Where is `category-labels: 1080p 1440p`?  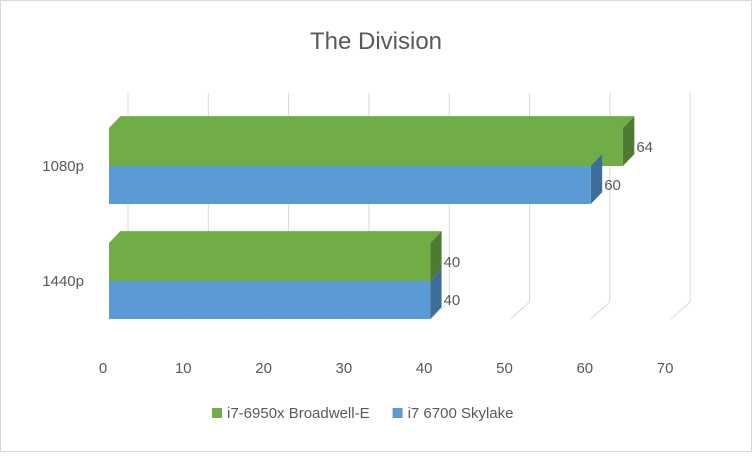
category-labels: 1080p 1440p is located at coordinates (63, 224).